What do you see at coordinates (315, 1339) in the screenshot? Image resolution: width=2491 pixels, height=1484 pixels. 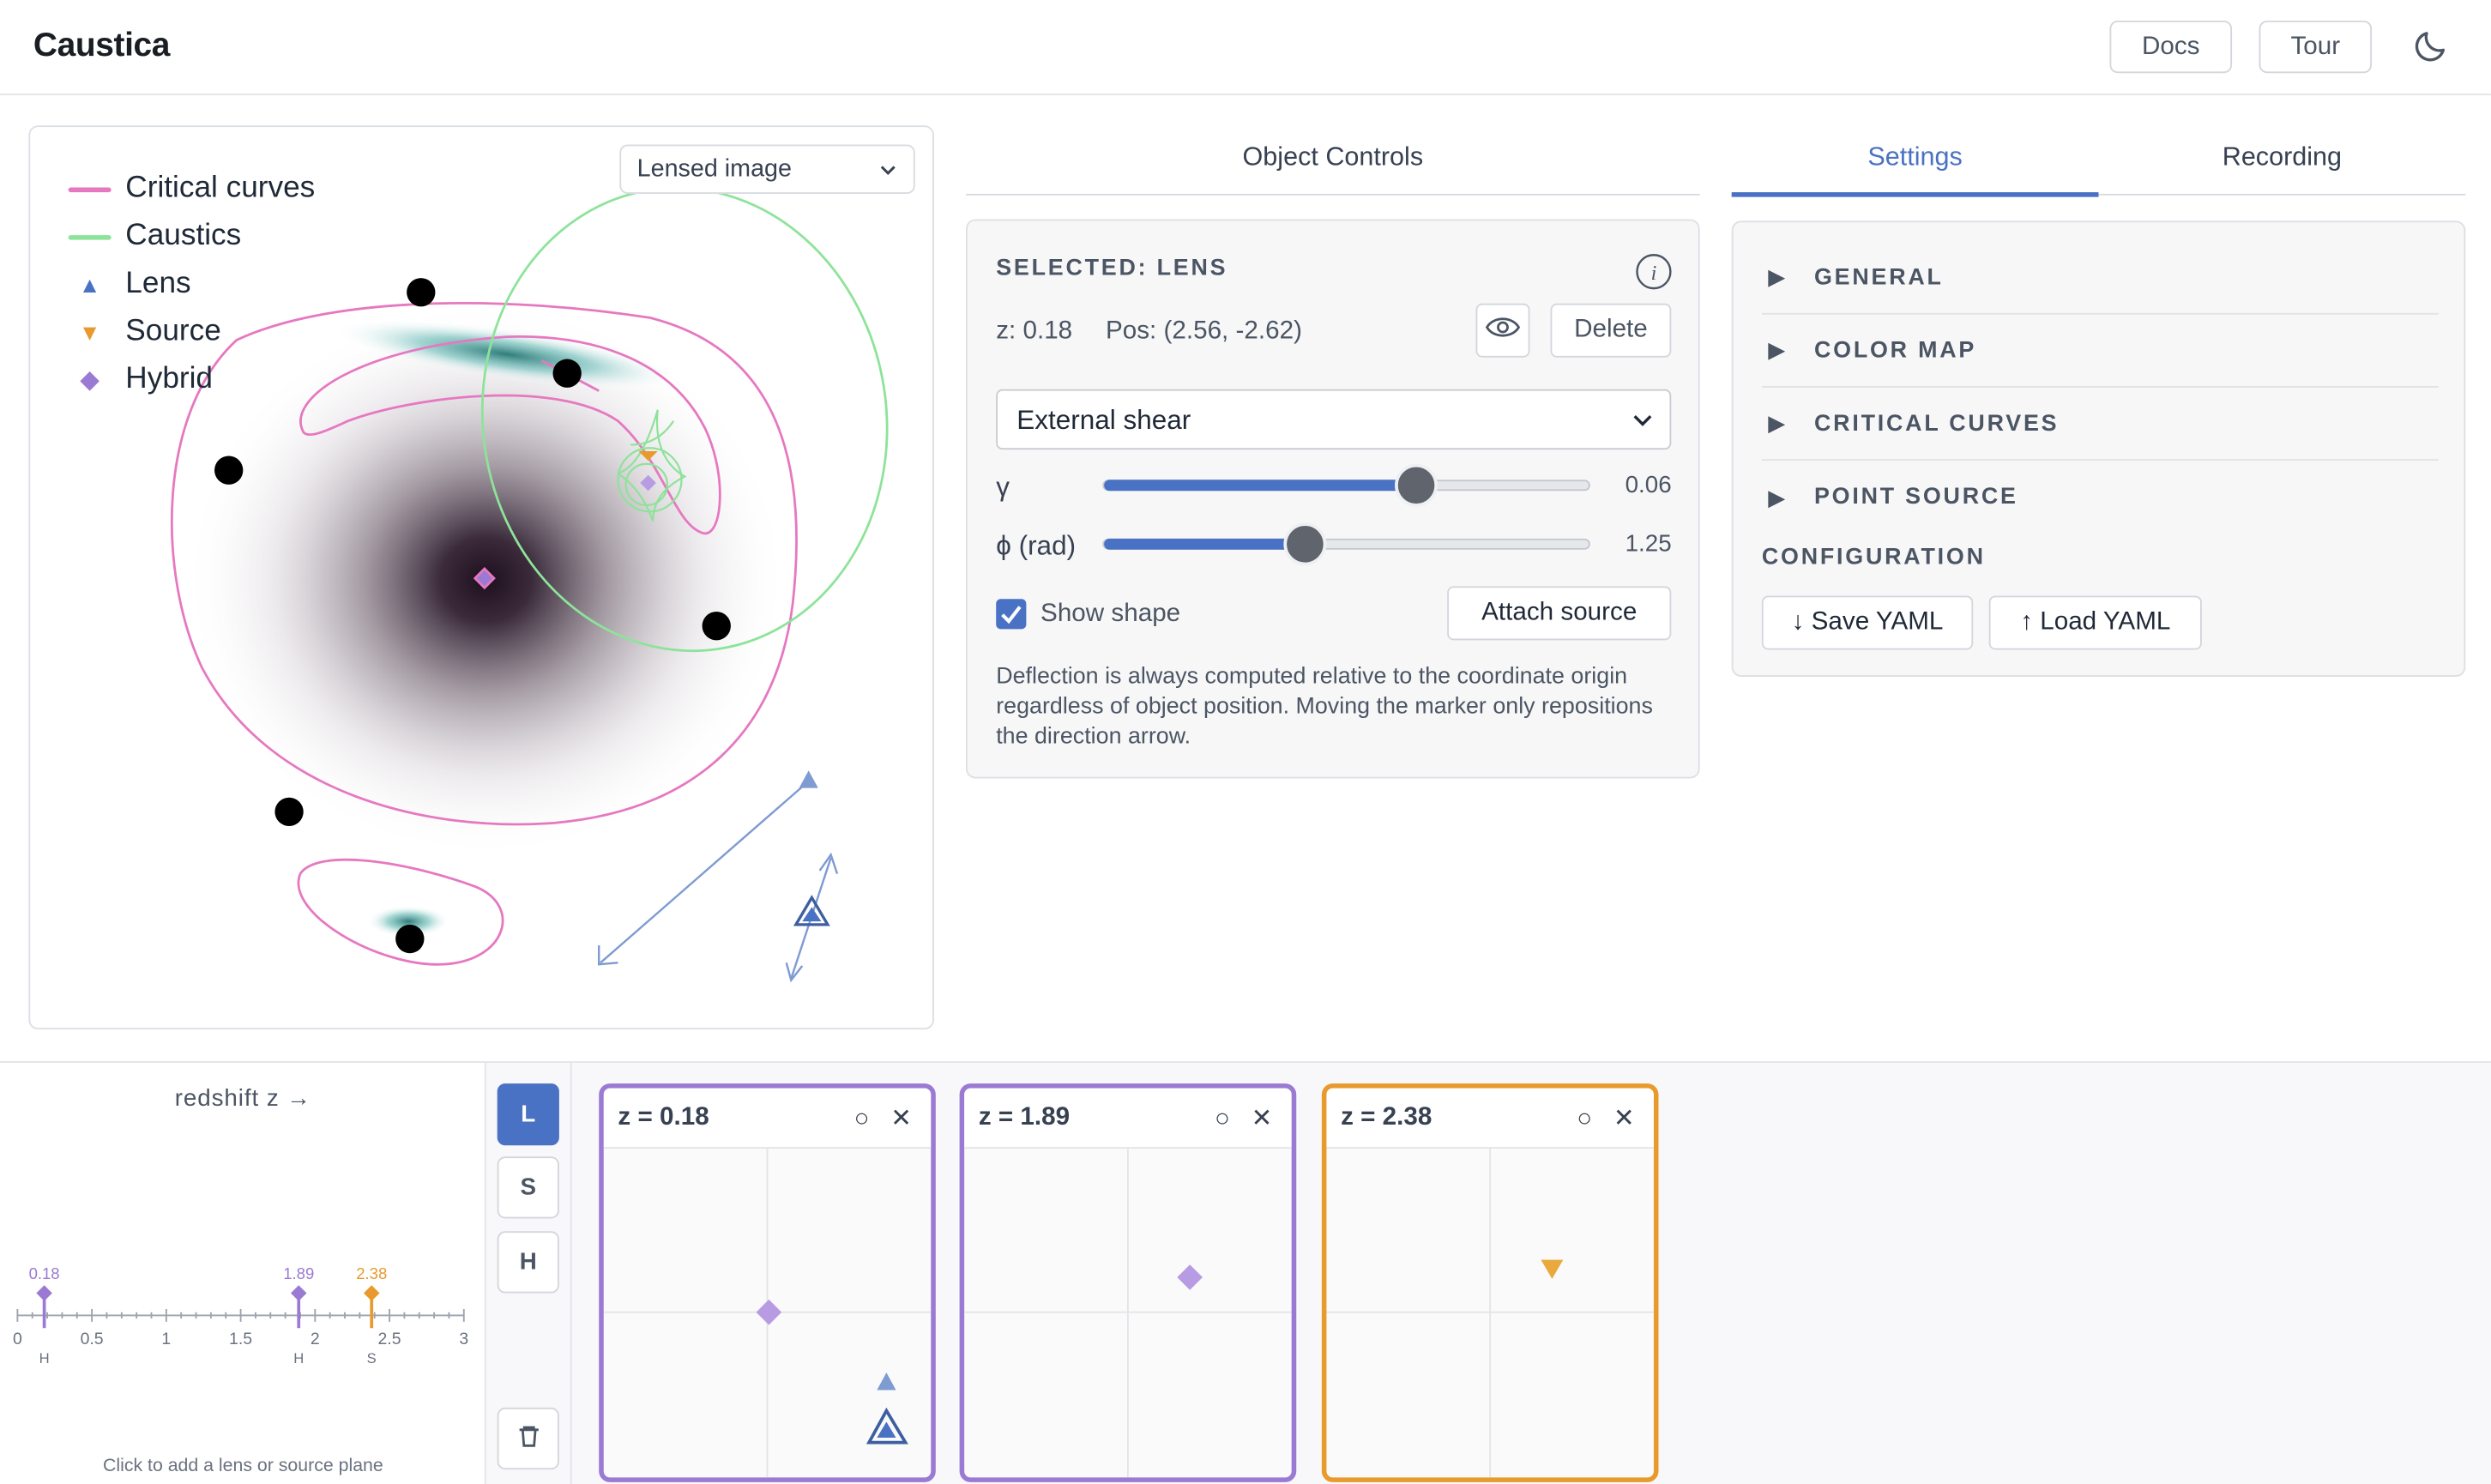 I see `axis-tick-label: 2` at bounding box center [315, 1339].